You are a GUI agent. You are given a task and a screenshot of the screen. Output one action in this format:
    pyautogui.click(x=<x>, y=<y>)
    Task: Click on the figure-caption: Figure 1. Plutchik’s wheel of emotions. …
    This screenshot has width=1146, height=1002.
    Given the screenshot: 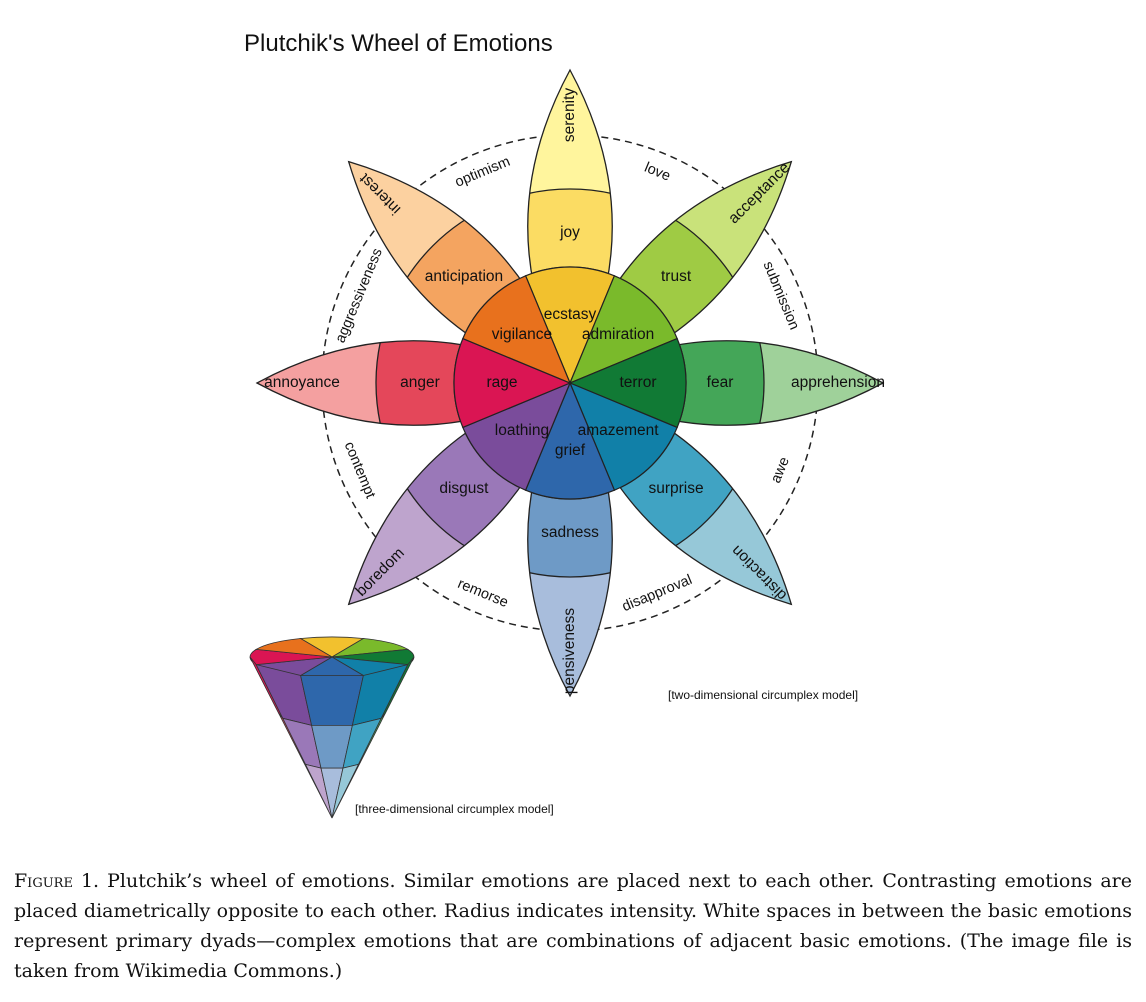 What is the action you would take?
    pyautogui.click(x=573, y=926)
    